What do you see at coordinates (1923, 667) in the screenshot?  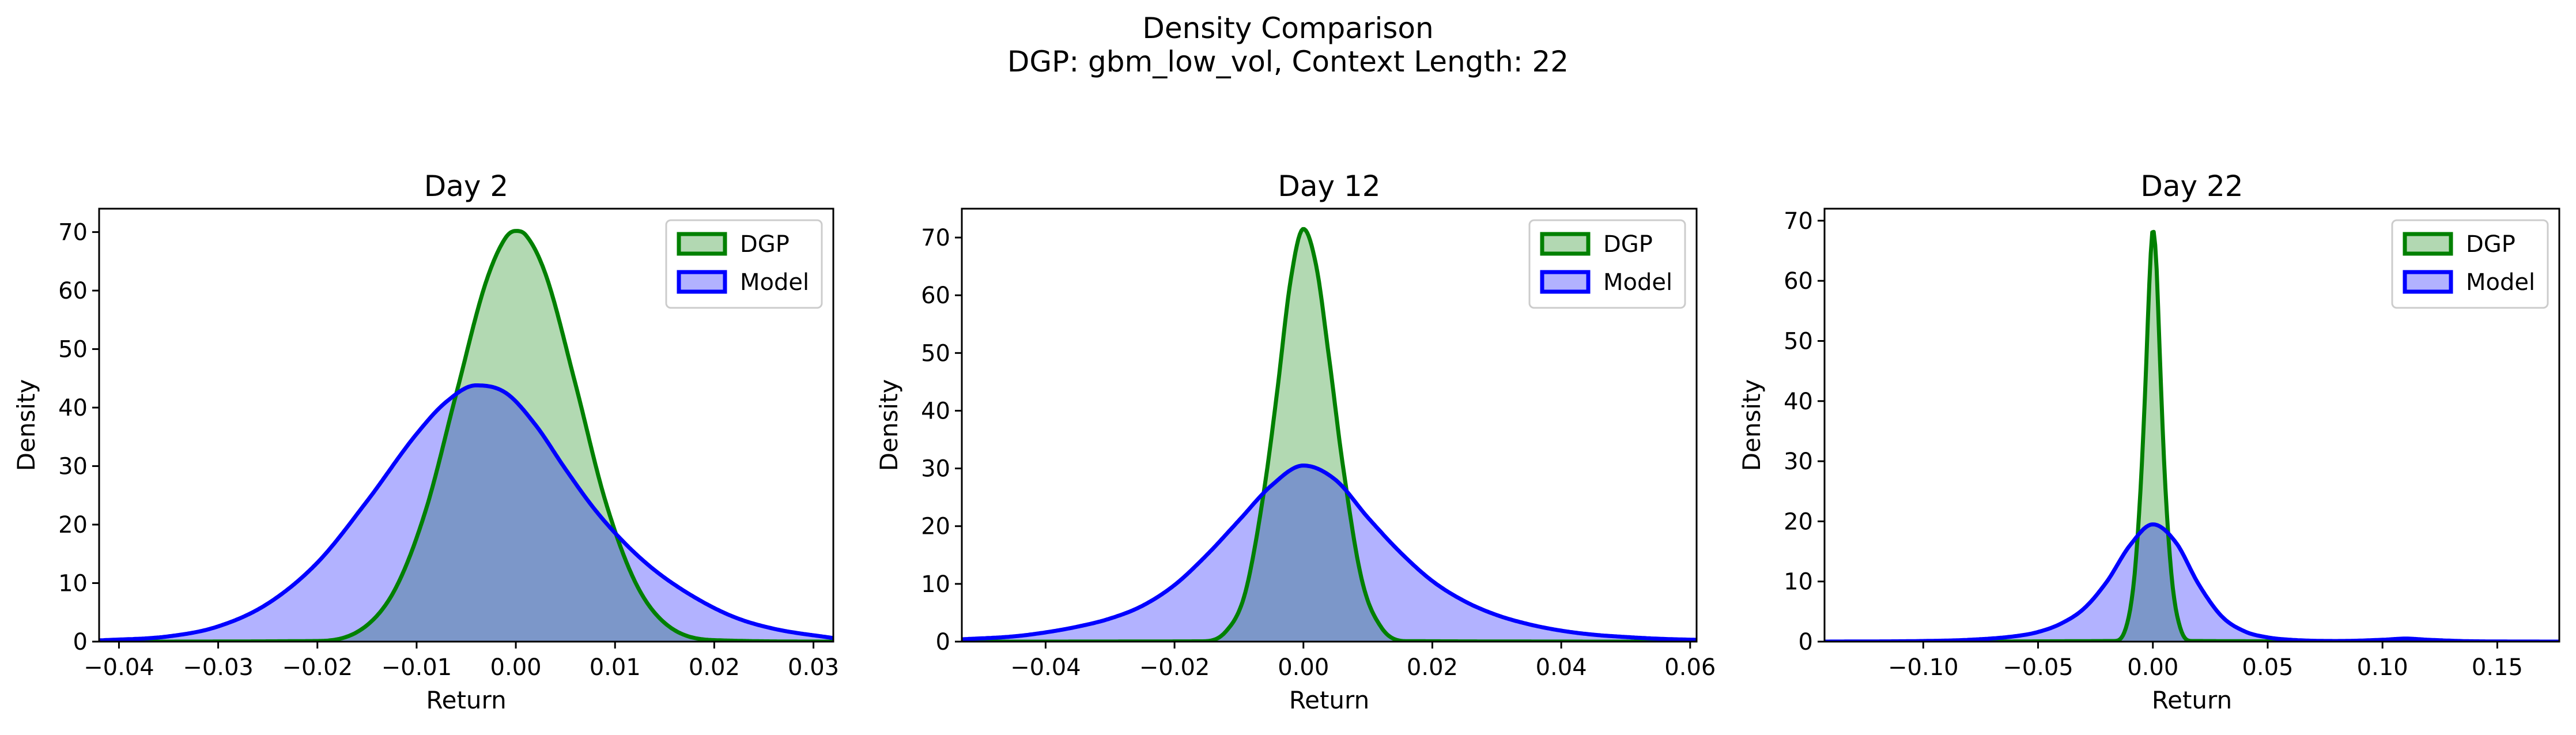 I see `x-tick-label: −0.10` at bounding box center [1923, 667].